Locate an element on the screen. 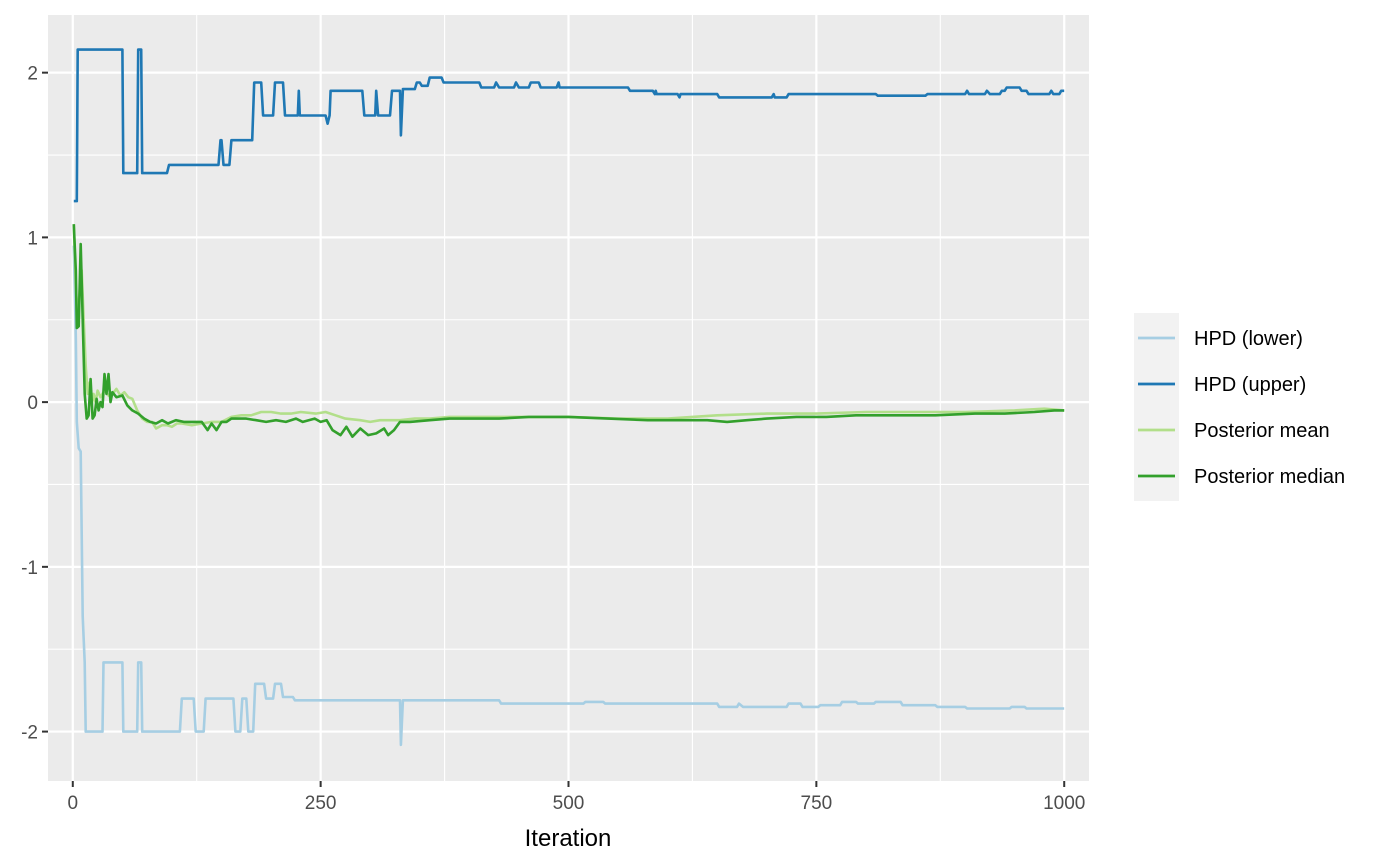 Image resolution: width=1400 pixels, height=866 pixels. legend-item: HPD (upper) is located at coordinates (1222, 385).